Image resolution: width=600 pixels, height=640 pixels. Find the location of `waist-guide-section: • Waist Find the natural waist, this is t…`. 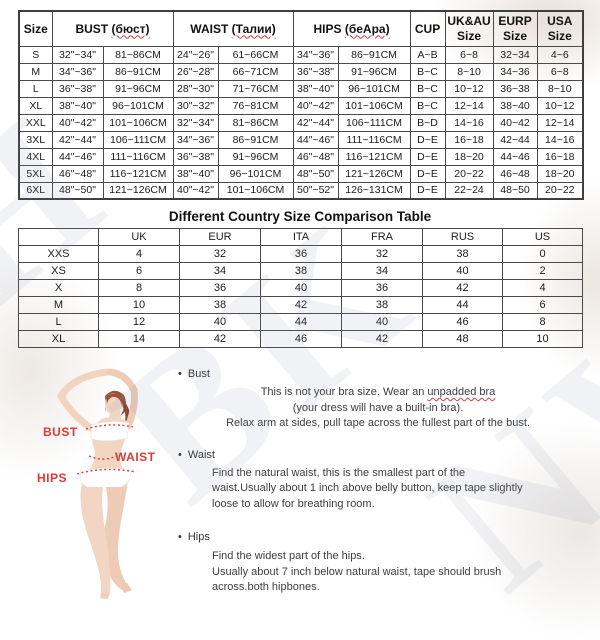

waist-guide-section: • Waist Find the natural waist, this is t… is located at coordinates (378, 481).